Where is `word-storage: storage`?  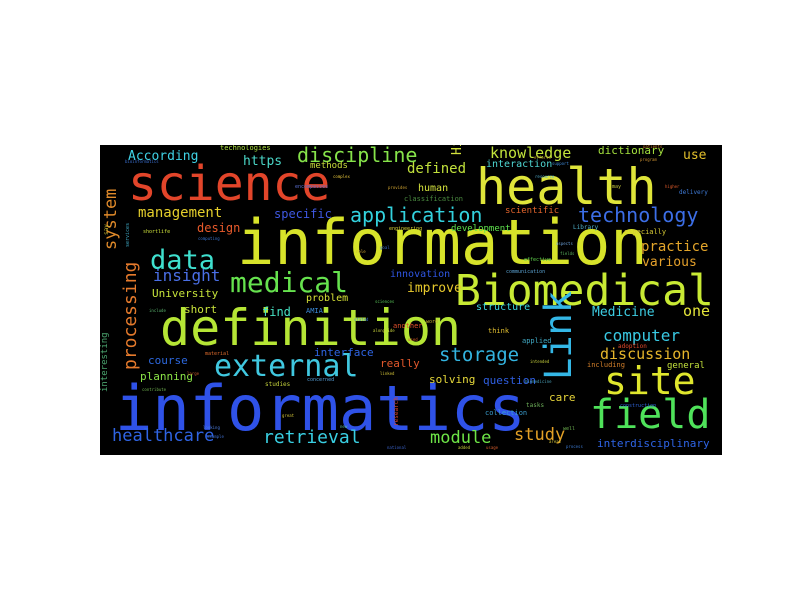 word-storage: storage is located at coordinates (479, 355).